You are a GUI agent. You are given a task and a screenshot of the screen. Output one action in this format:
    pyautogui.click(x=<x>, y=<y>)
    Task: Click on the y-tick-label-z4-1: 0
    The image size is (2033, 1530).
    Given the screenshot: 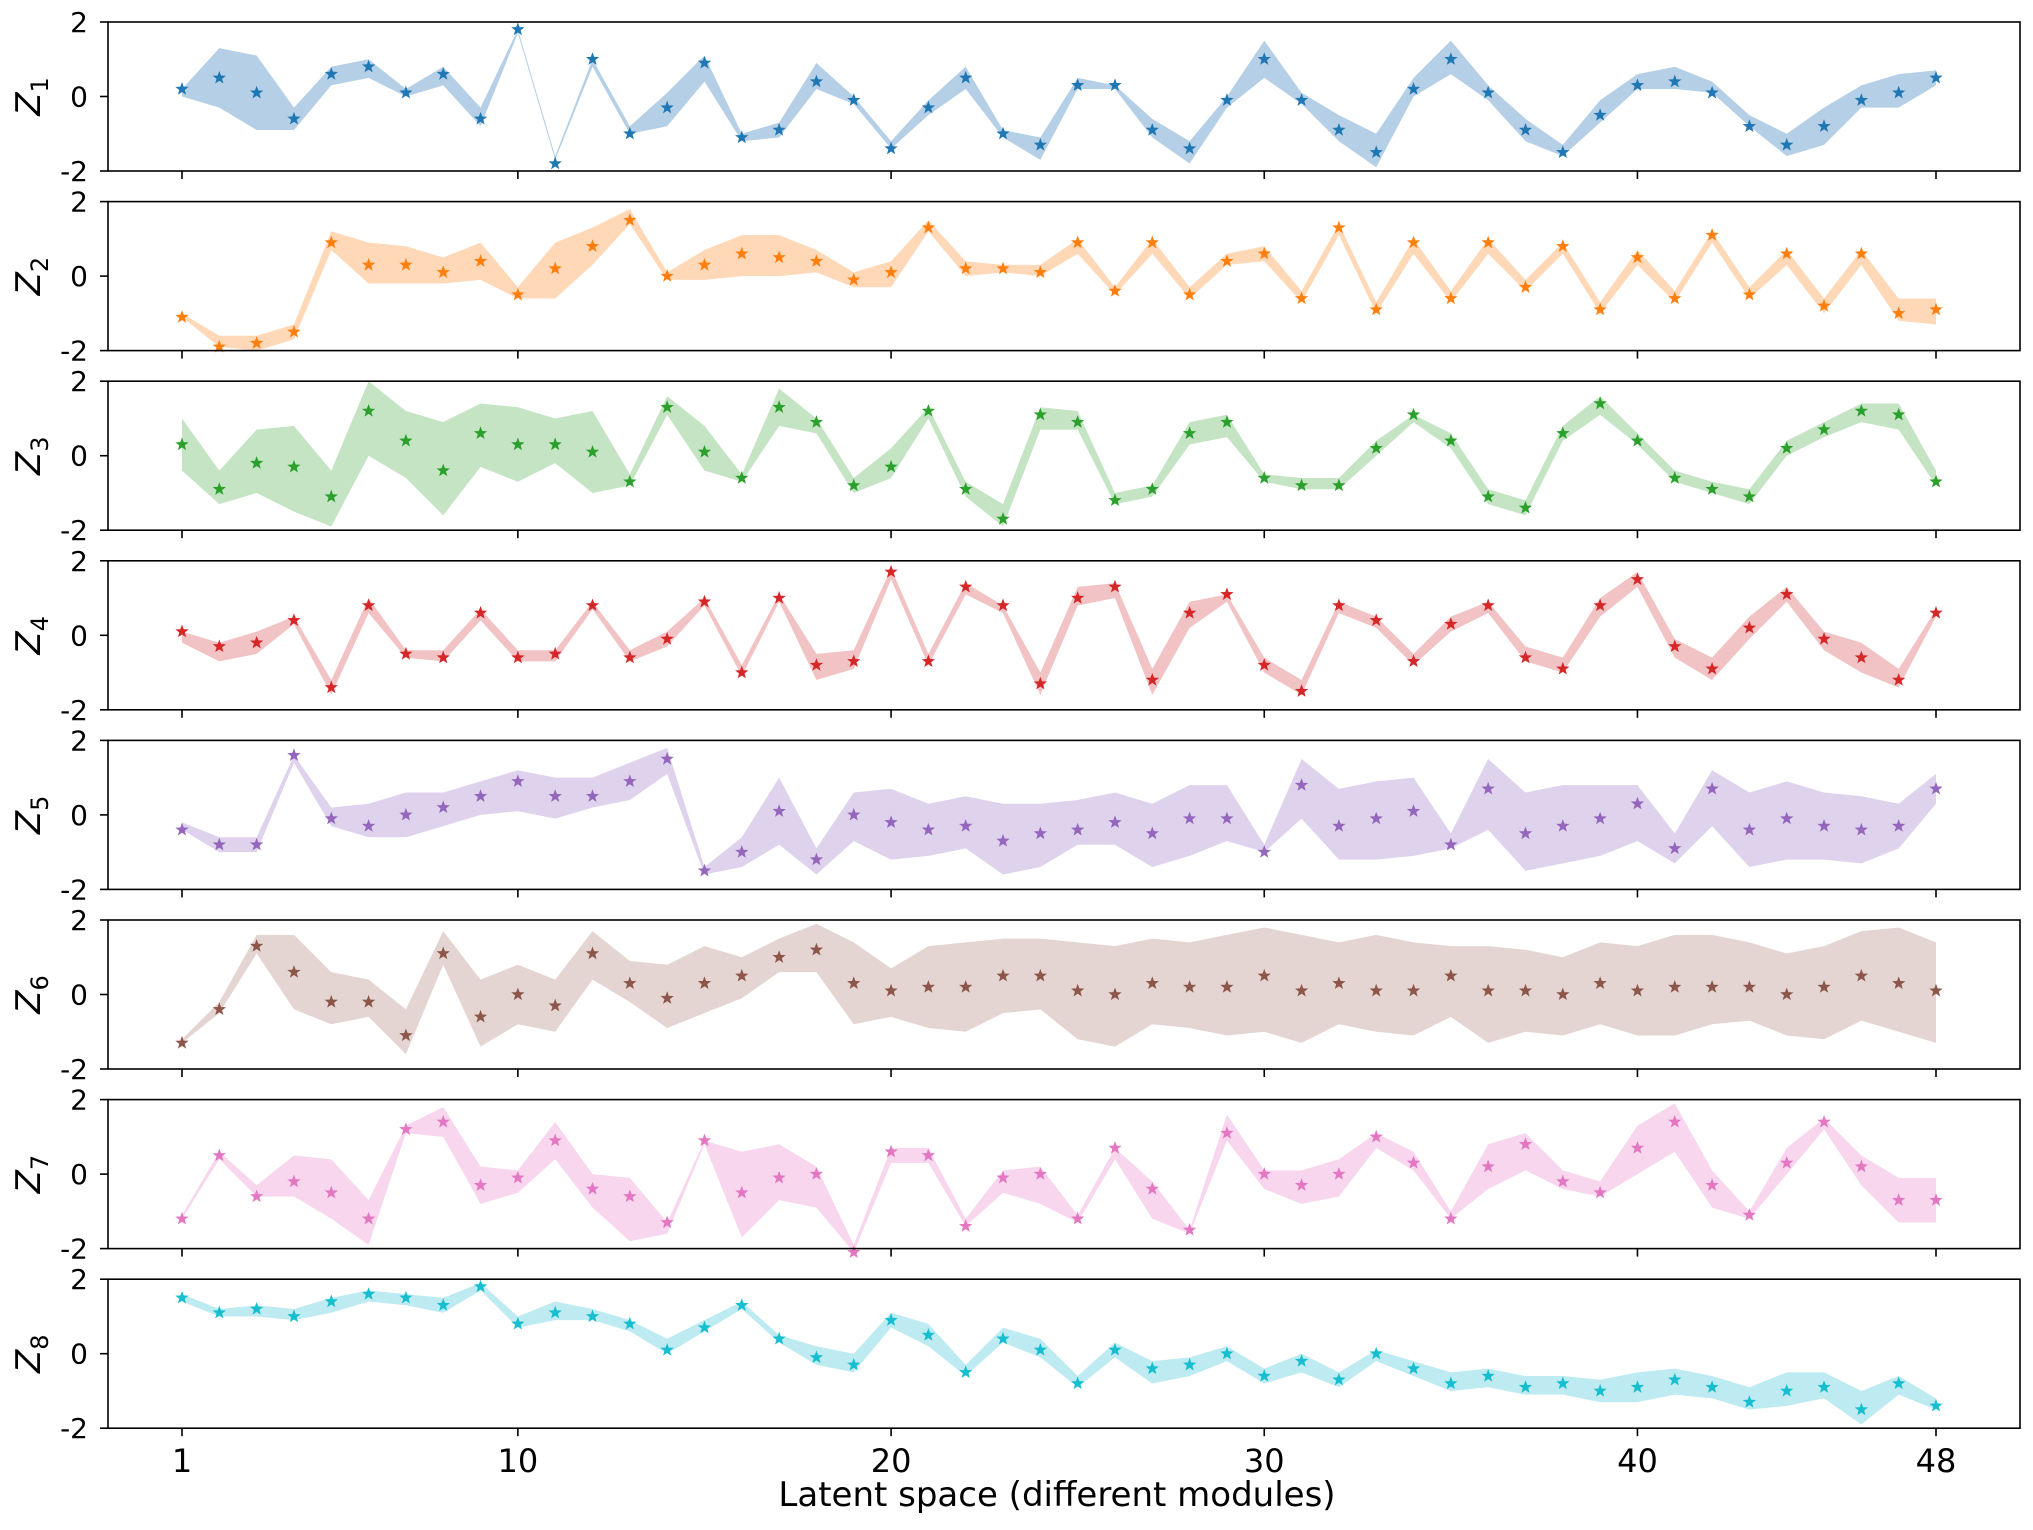 What is the action you would take?
    pyautogui.click(x=79, y=635)
    